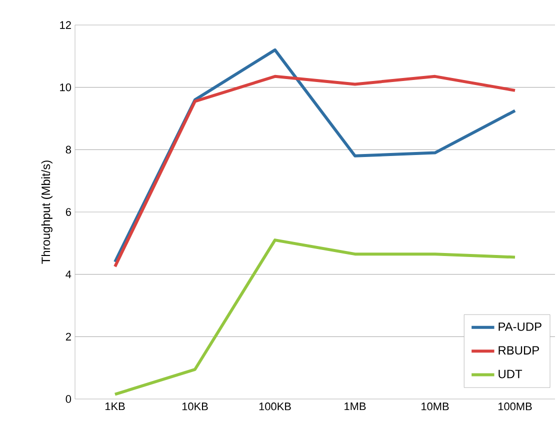 The width and height of the screenshot is (560, 442). I want to click on legend-label: UDT, so click(510, 374).